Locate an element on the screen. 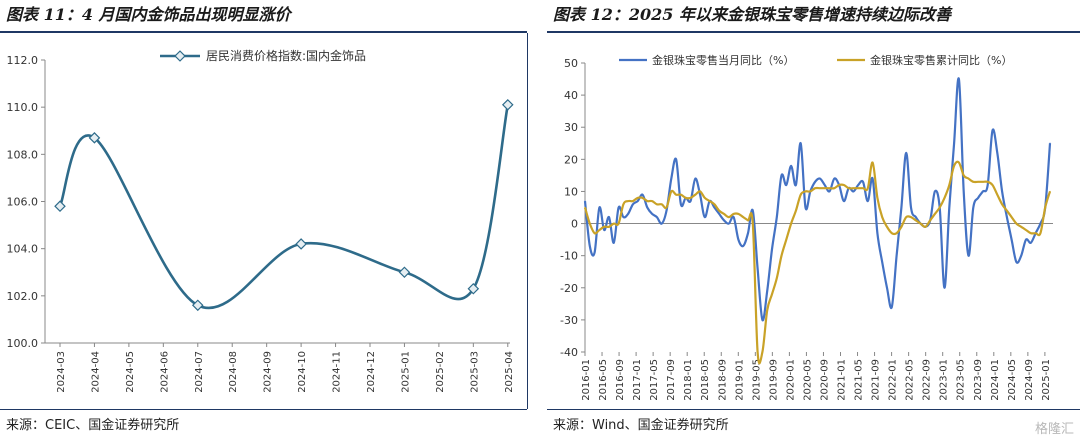 The height and width of the screenshot is (446, 1080). y-tick-label: -20 is located at coordinates (569, 288).